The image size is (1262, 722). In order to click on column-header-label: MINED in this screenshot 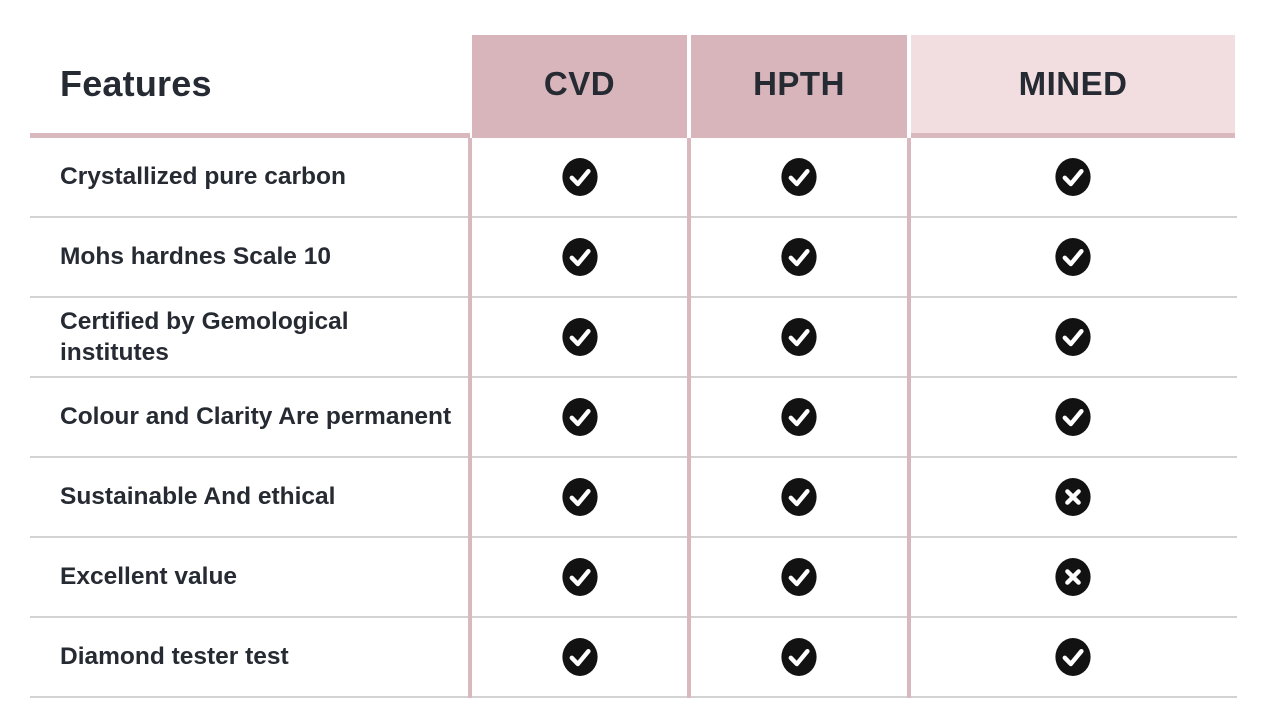, I will do `click(1073, 83)`.